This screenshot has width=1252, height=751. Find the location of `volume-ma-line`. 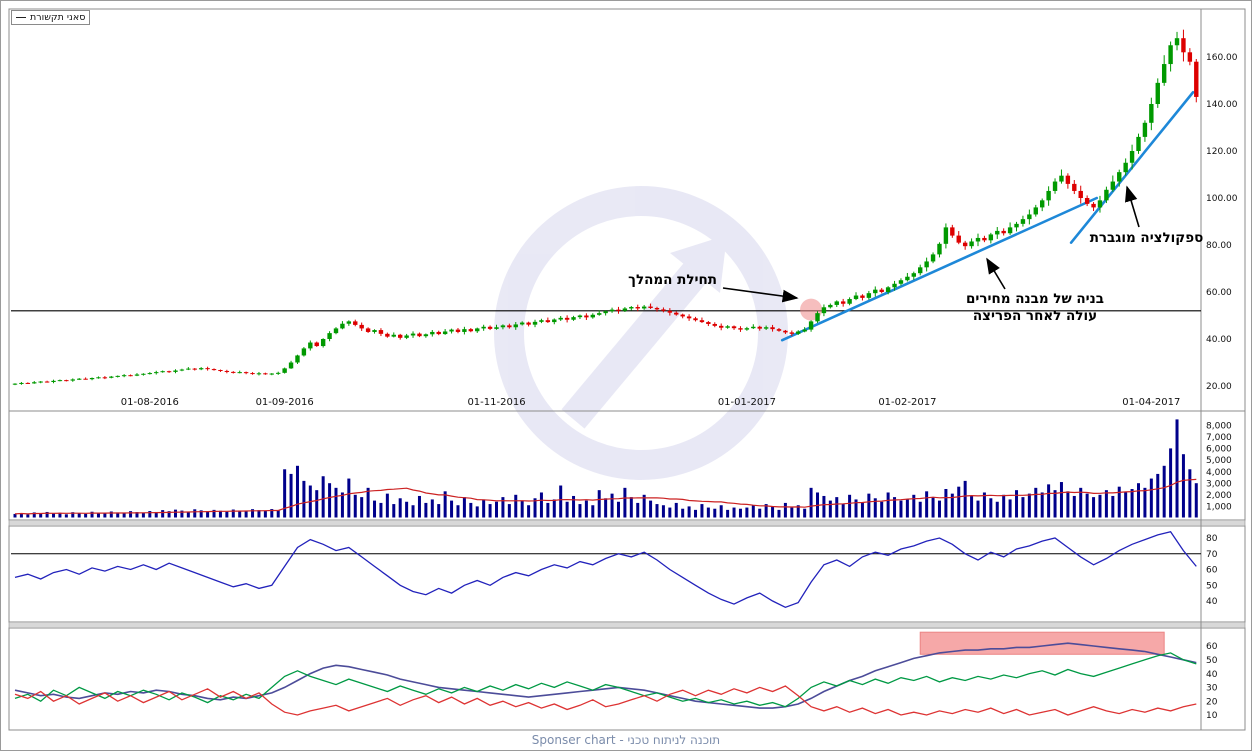

volume-ma-line is located at coordinates (605, 496).